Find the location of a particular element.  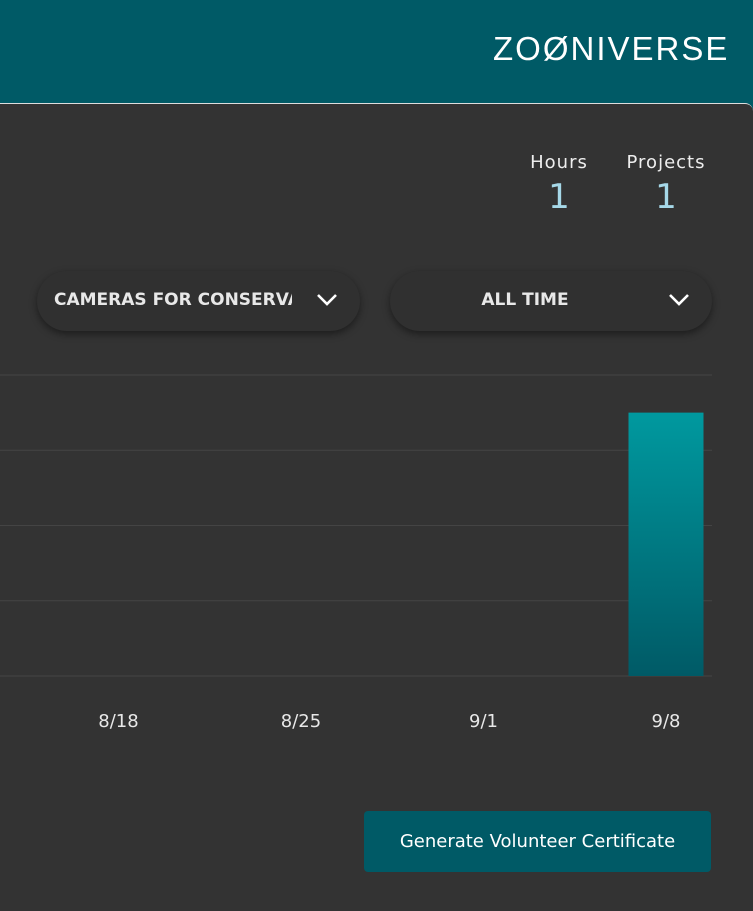

stat: Projects 1 is located at coordinates (666, 184).